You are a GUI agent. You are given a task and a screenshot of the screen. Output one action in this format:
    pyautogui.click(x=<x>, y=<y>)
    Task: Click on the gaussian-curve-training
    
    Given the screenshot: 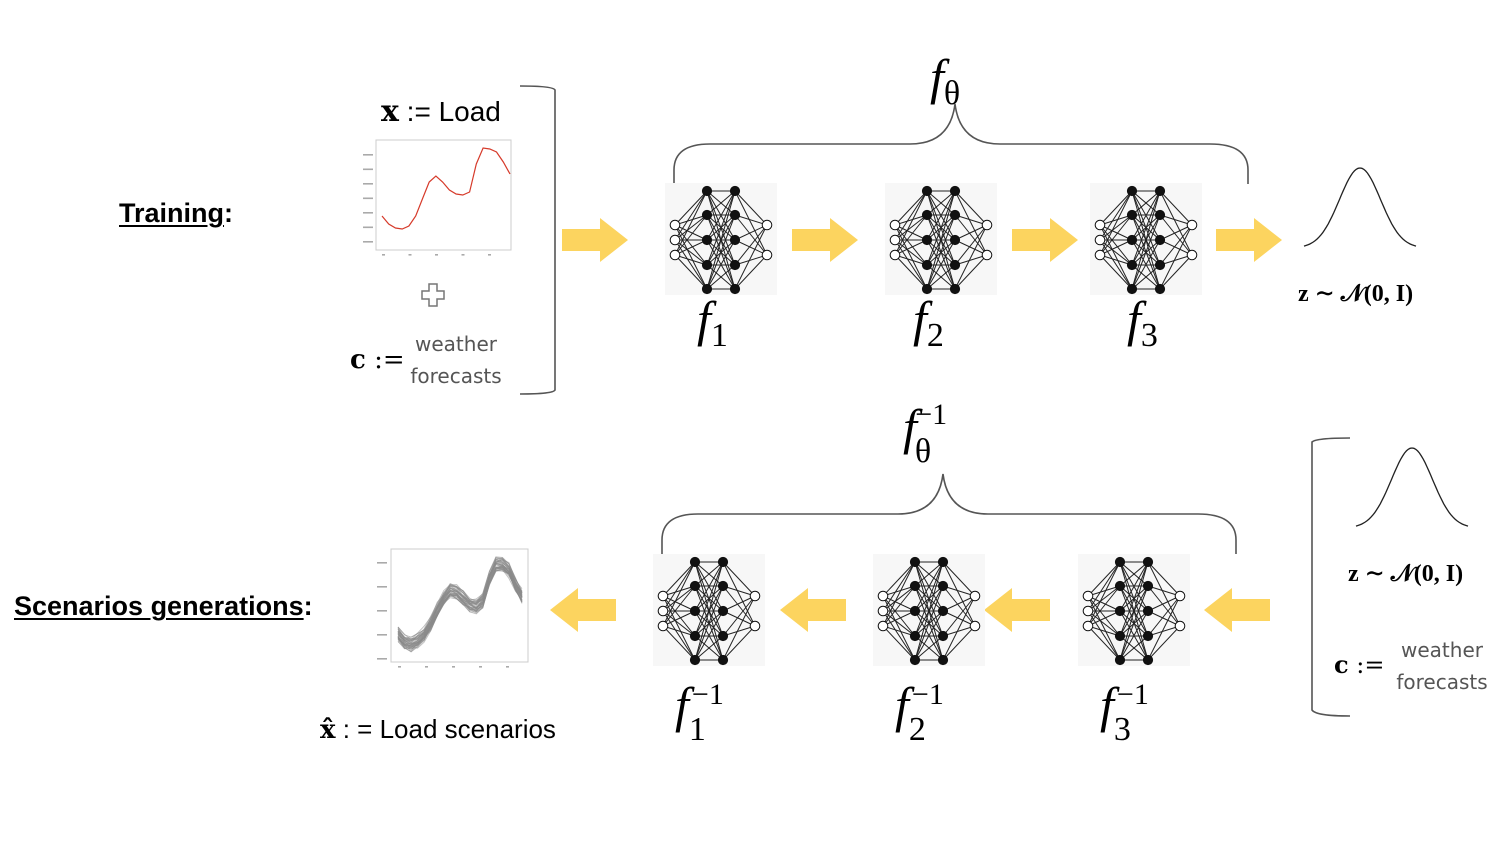 What is the action you would take?
    pyautogui.click(x=1360, y=207)
    